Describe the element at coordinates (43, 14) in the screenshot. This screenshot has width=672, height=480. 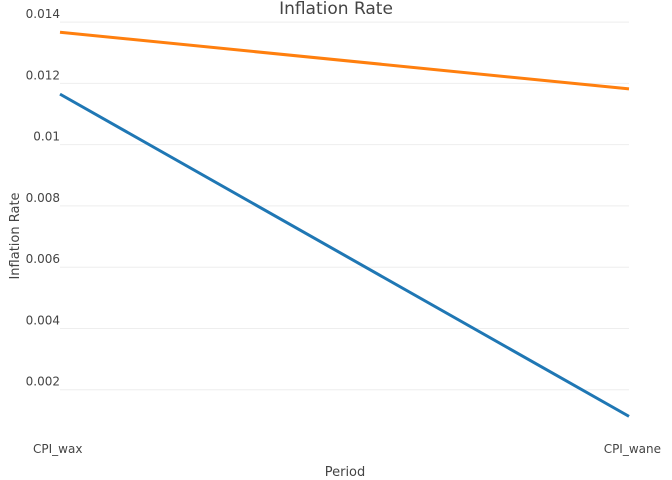
I see `y-tick-label: 0.014` at that location.